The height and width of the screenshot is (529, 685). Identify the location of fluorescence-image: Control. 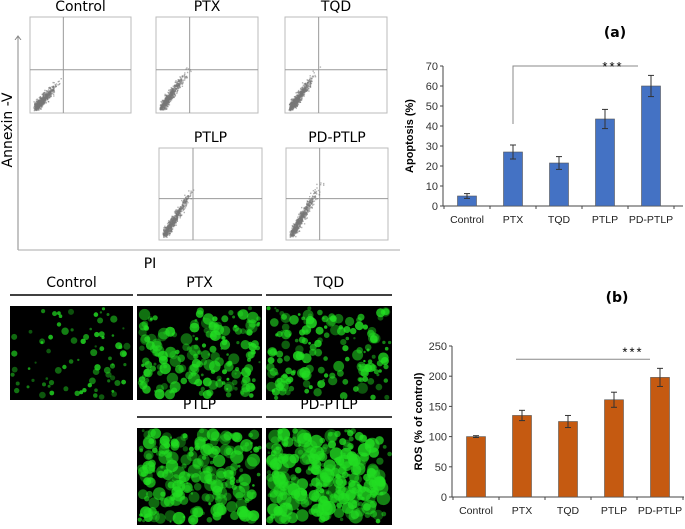
(71, 337).